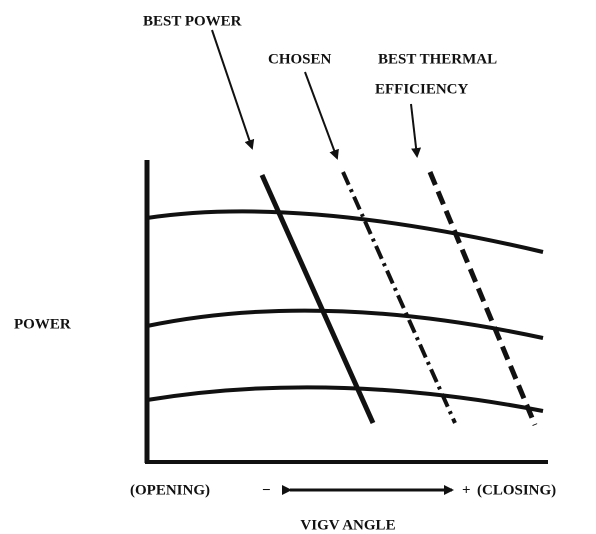 The image size is (596, 534). Describe the element at coordinates (437, 59) in the screenshot. I see `label: BEST THERMAL` at that location.